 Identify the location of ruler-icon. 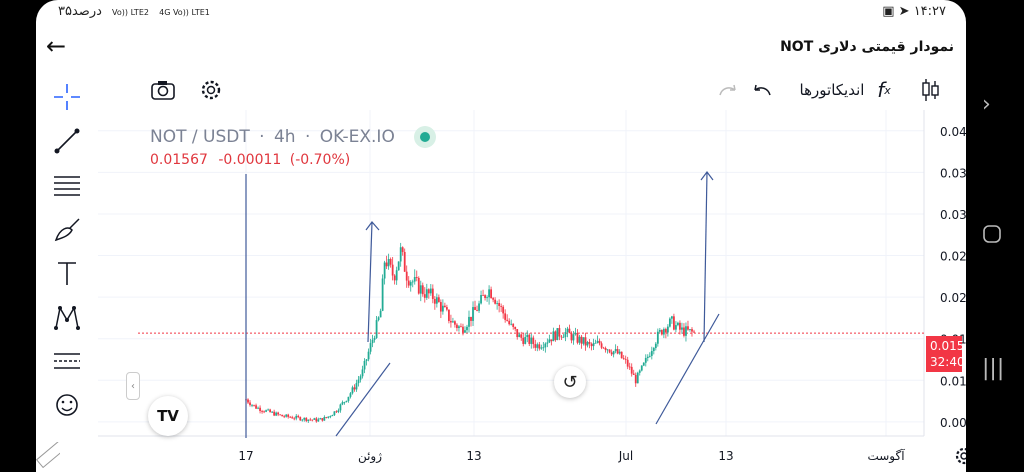
(51, 454).